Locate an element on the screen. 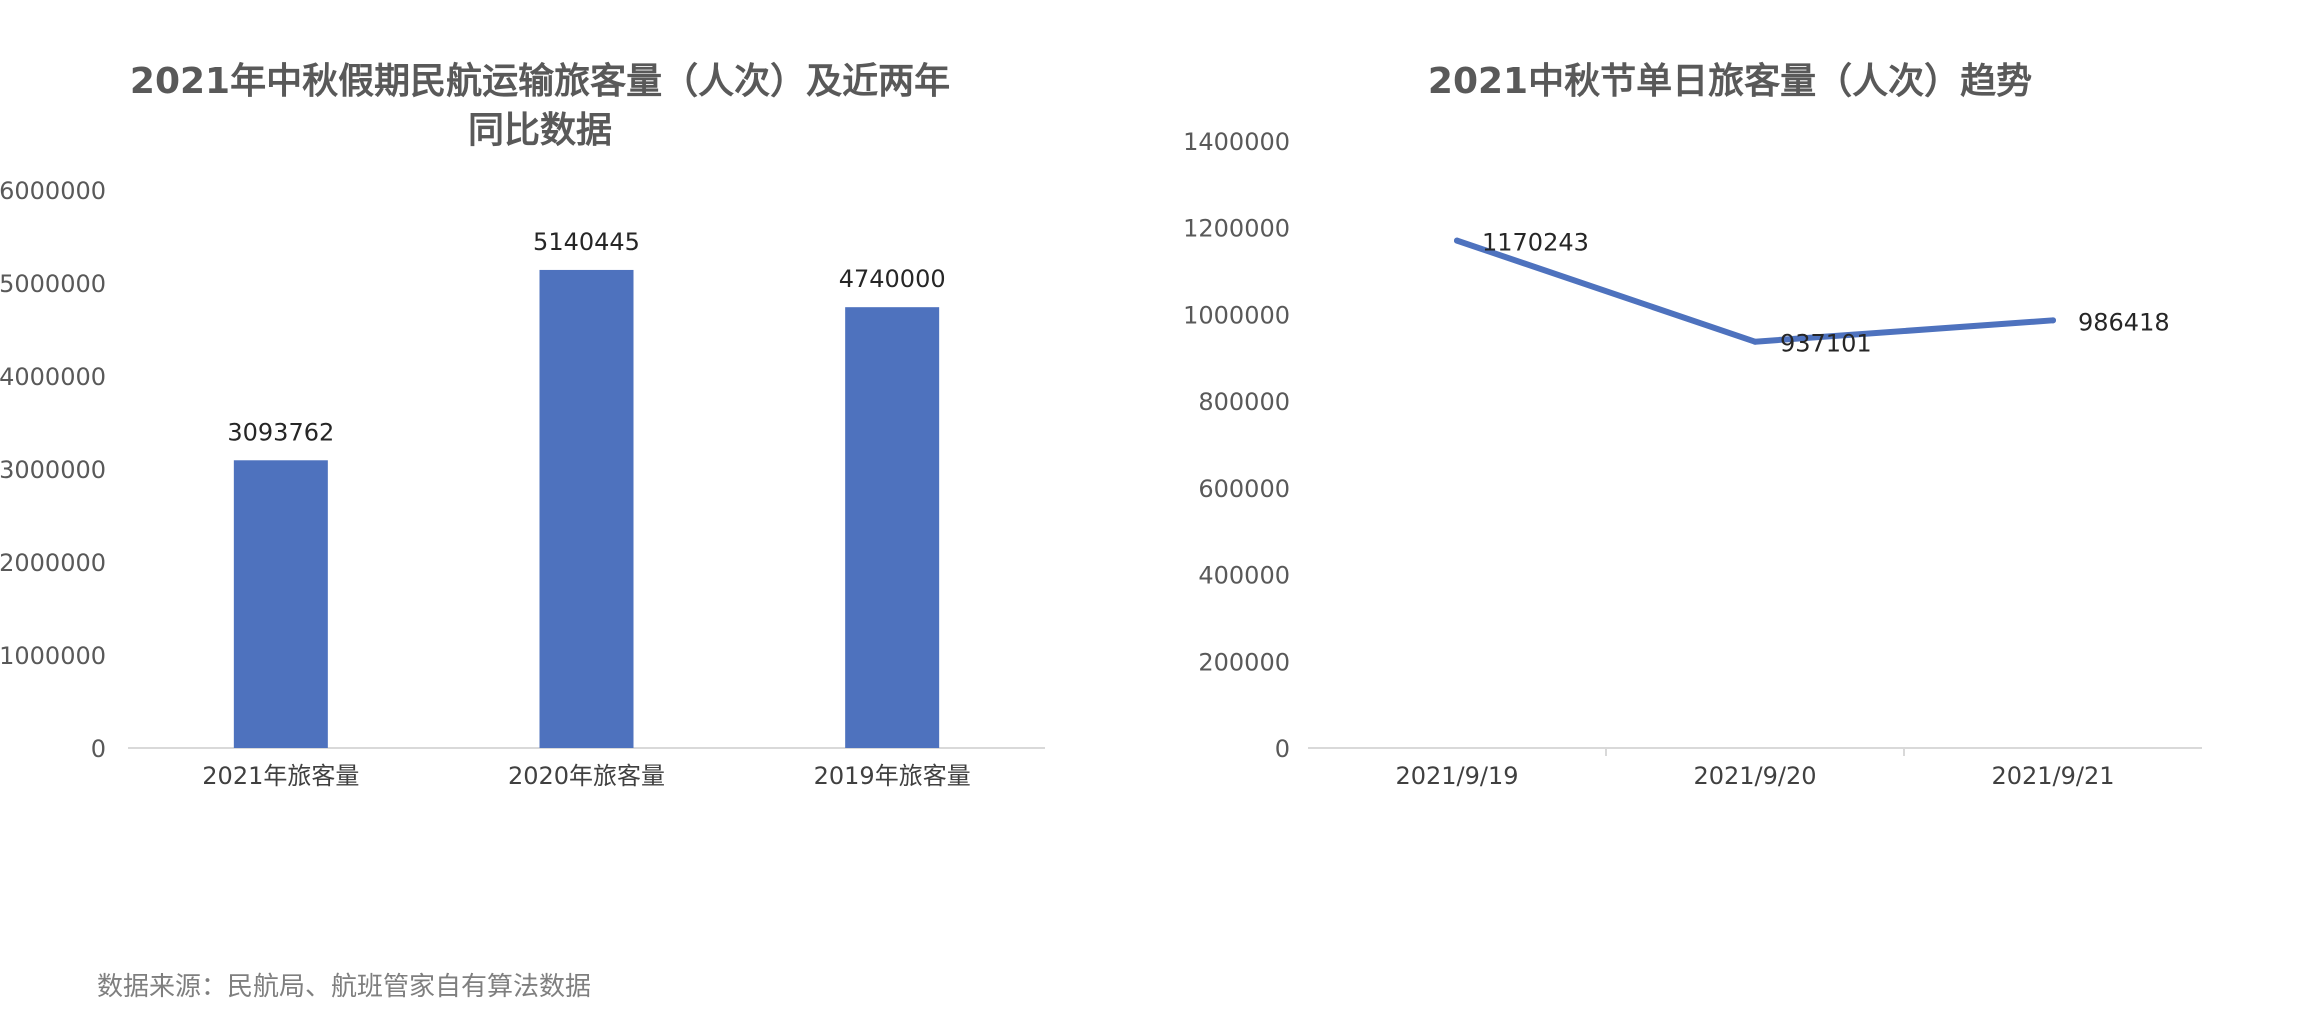 The height and width of the screenshot is (1020, 2298). line-y-tick-label: 600000 is located at coordinates (1244, 489).